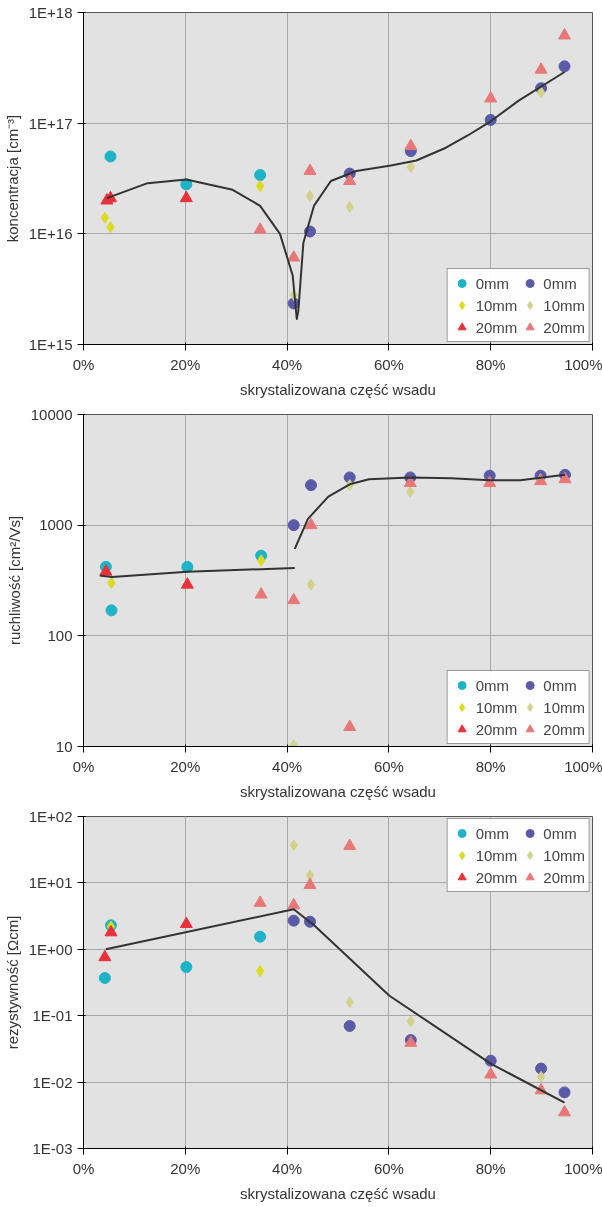  Describe the element at coordinates (64, 746) in the screenshot. I see `y-tick-label: 10` at that location.